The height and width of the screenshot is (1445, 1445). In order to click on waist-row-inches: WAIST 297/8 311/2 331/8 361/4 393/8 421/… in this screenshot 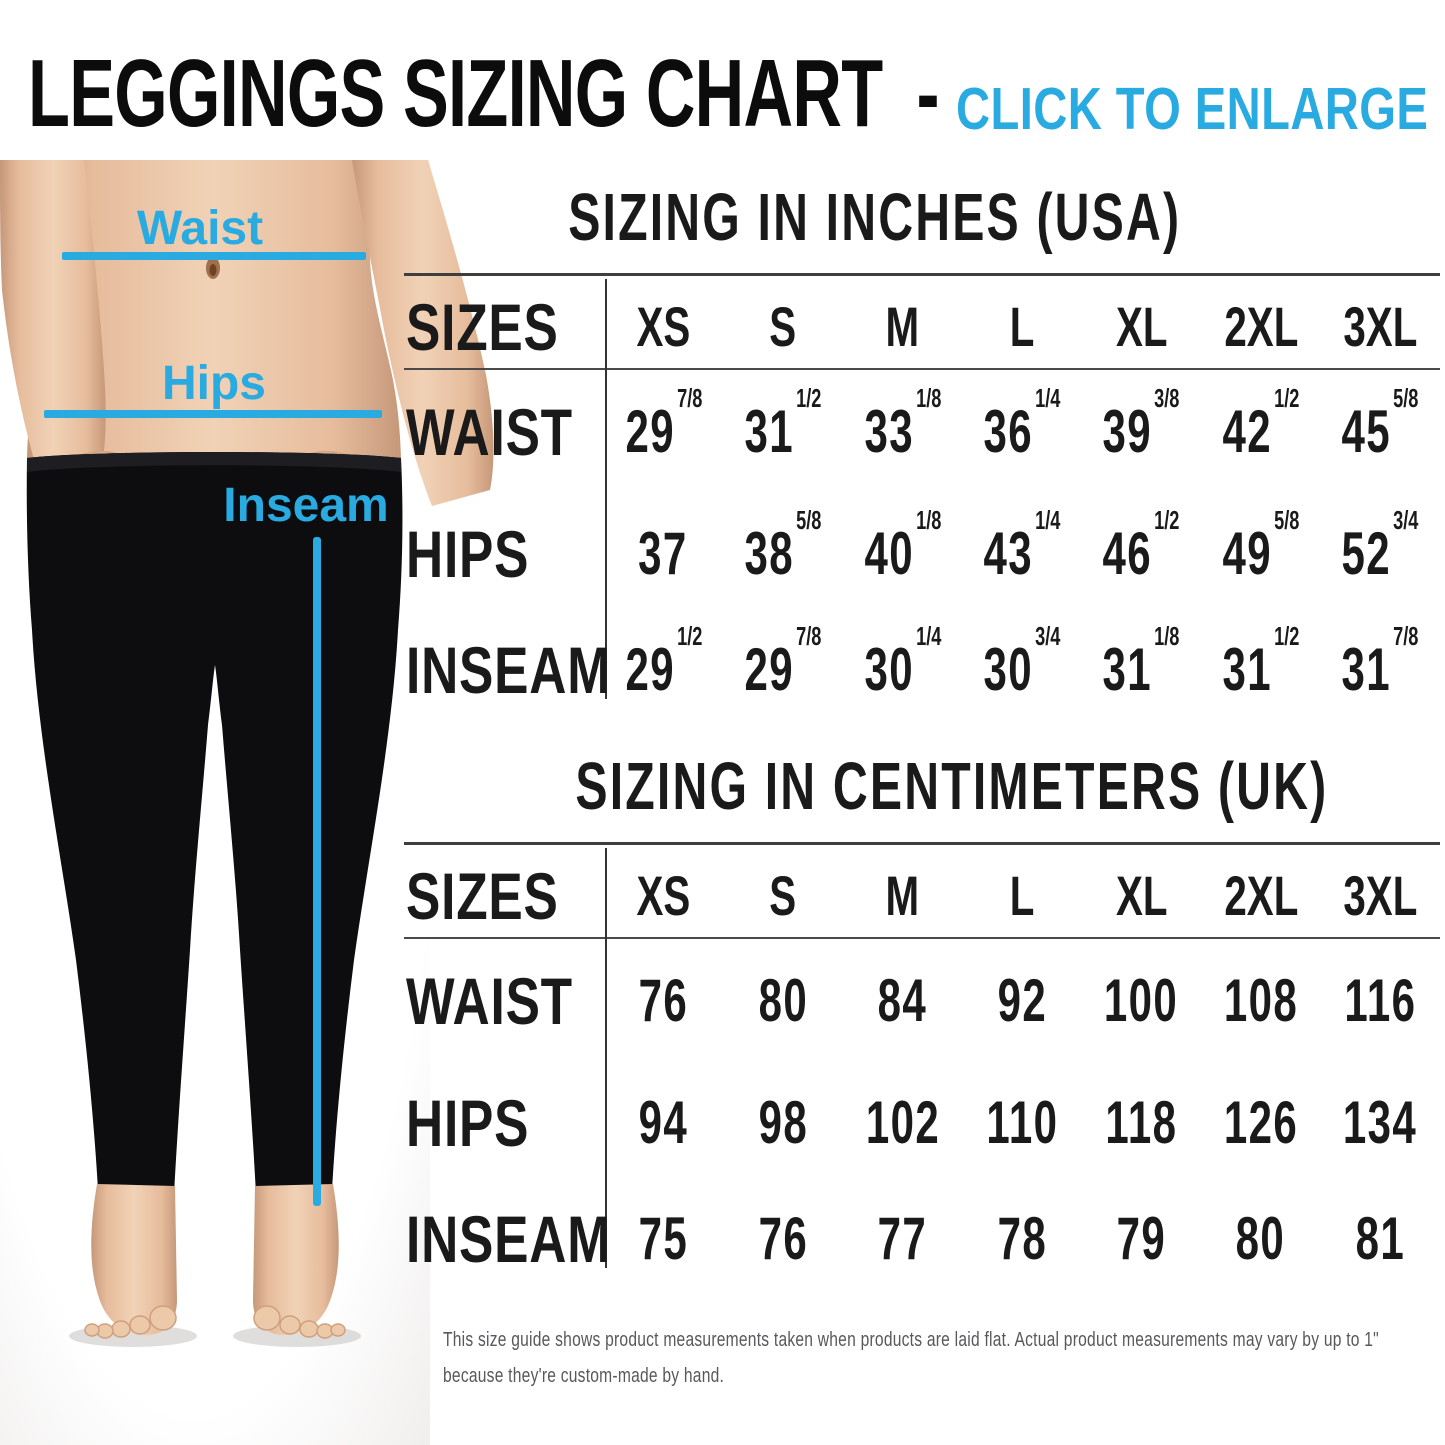, I will do `click(922, 428)`.